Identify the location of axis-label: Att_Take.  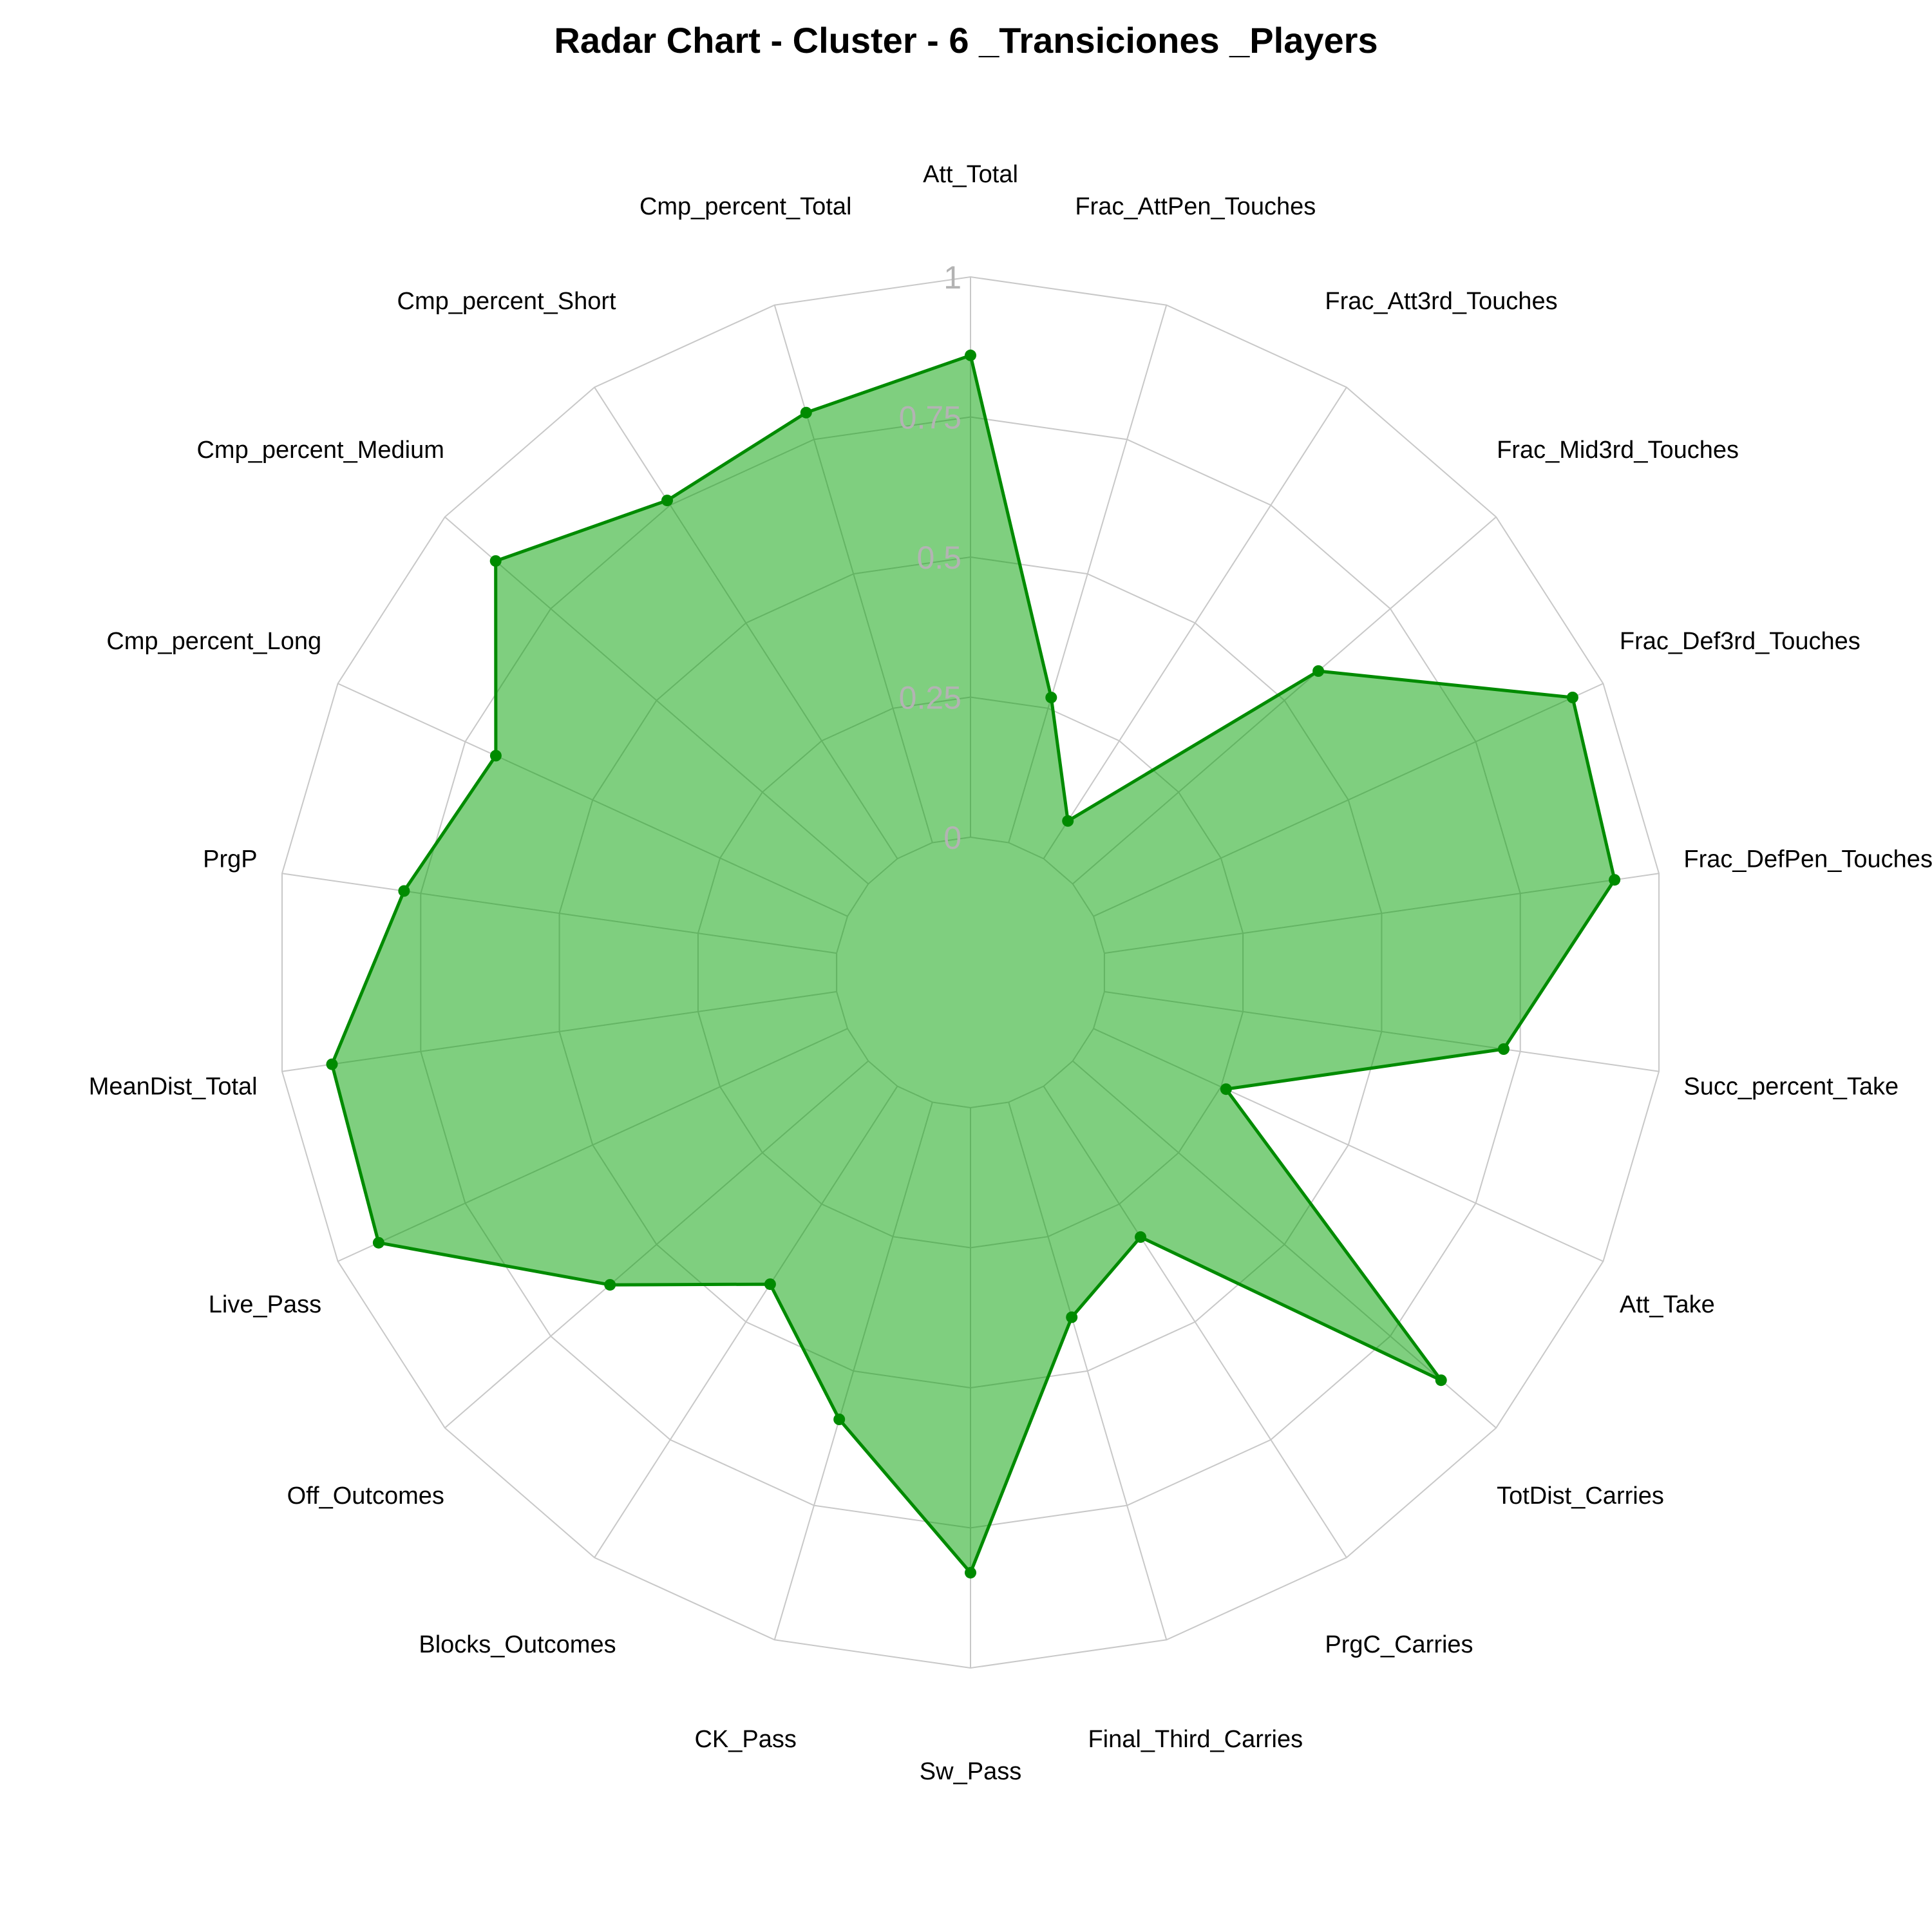
(1667, 1304).